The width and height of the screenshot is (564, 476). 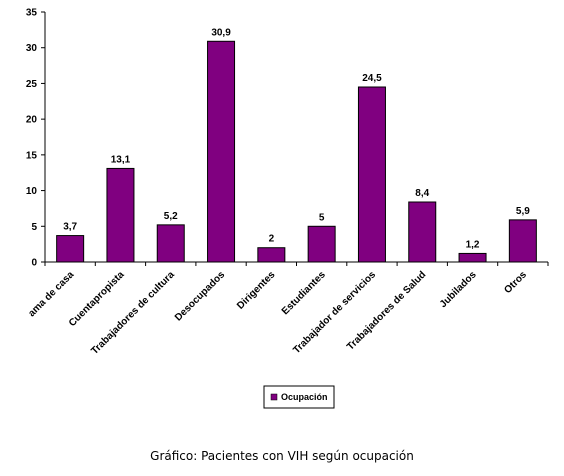 What do you see at coordinates (274, 397) in the screenshot?
I see `legend-swatch` at bounding box center [274, 397].